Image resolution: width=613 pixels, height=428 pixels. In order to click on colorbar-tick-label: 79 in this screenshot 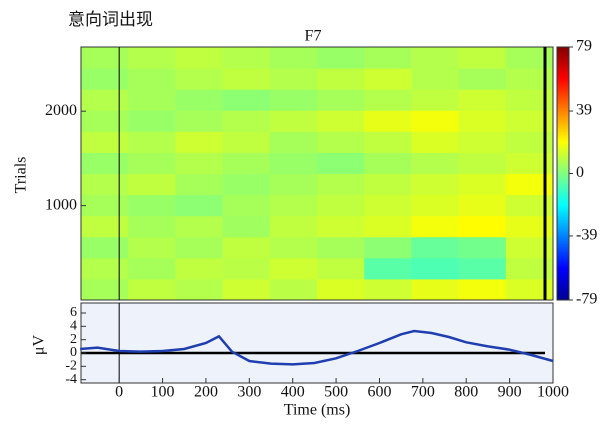, I will do `click(584, 46)`.